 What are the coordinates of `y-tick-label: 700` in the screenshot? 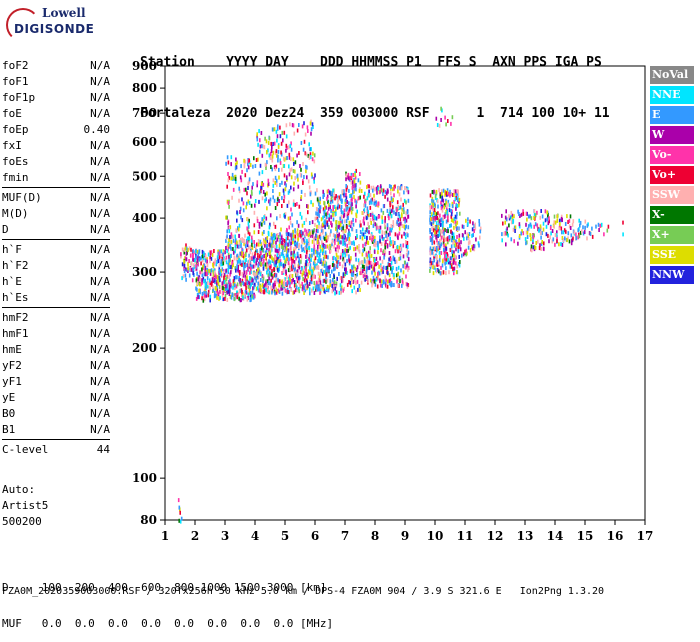 It's located at (144, 113).